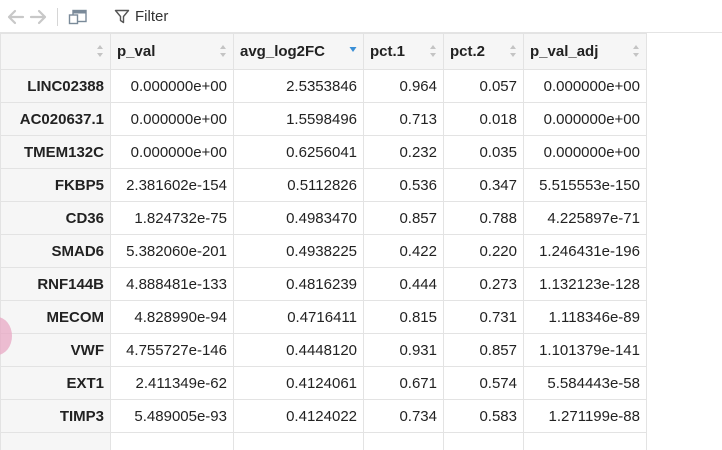  Describe the element at coordinates (483, 185) in the screenshot. I see `pct-2-cell: 0.347` at that location.